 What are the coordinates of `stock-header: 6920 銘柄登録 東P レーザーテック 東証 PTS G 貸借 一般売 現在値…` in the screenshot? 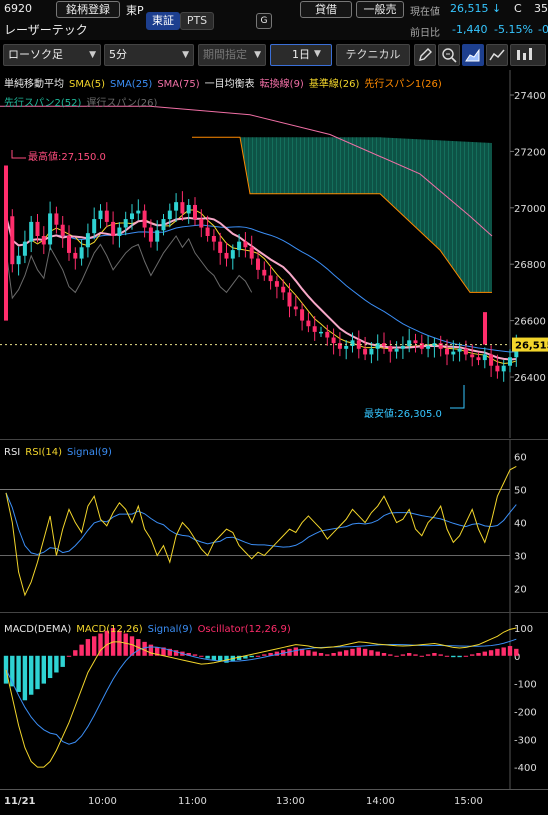 It's located at (274, 20).